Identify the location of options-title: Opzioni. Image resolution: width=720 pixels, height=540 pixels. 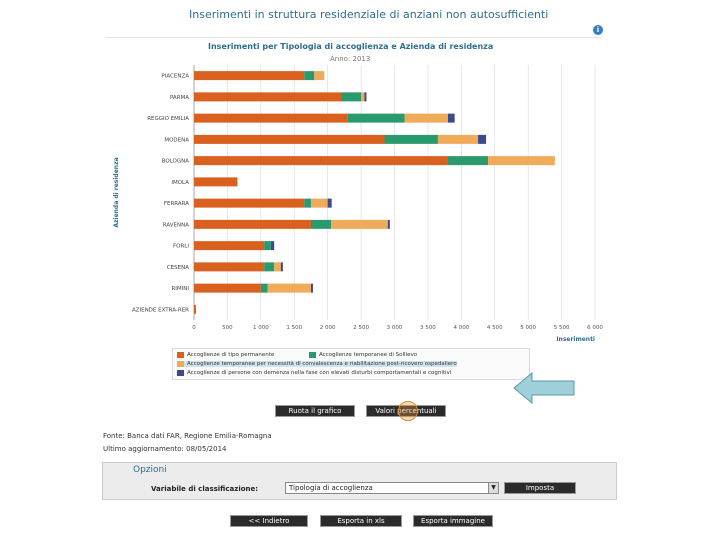
(150, 470).